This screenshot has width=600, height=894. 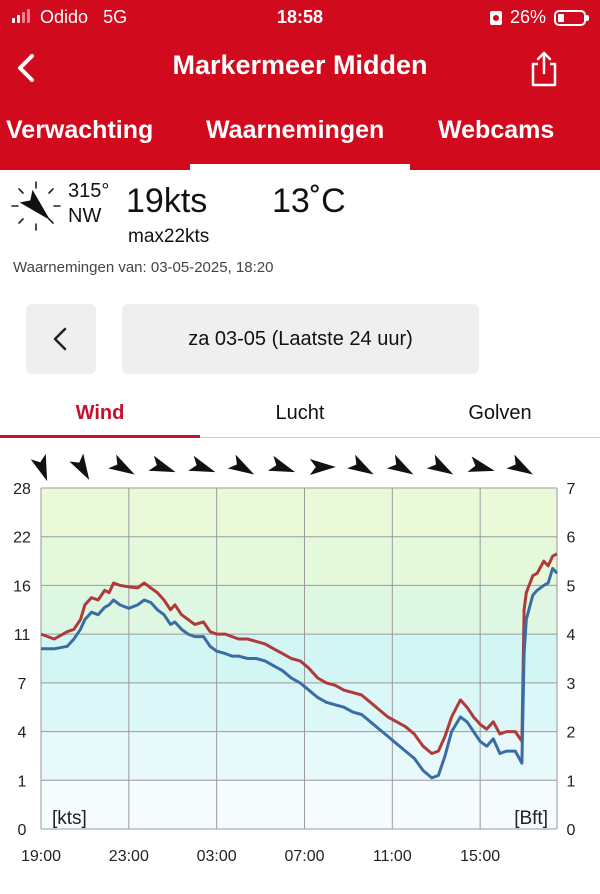 What do you see at coordinates (500, 413) in the screenshot?
I see `tab-golven: Golven` at bounding box center [500, 413].